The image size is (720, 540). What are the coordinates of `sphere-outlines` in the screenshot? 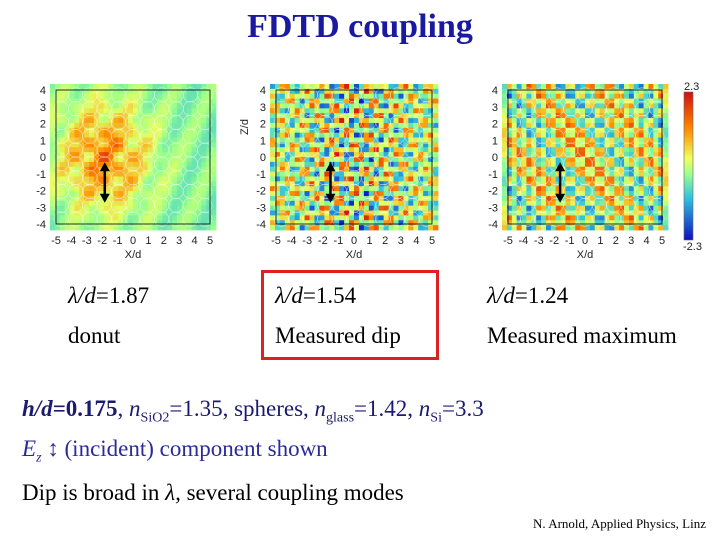 It's located at (585, 157).